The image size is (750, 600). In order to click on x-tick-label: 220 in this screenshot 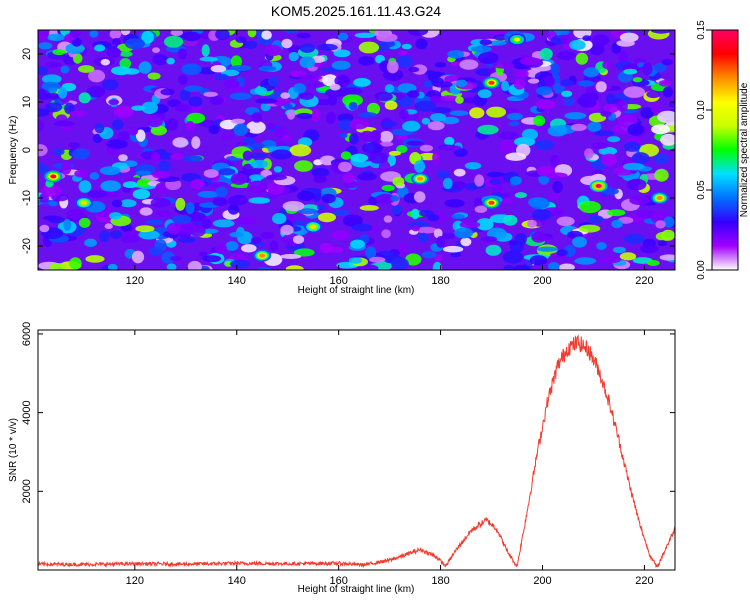, I will do `click(644, 281)`.